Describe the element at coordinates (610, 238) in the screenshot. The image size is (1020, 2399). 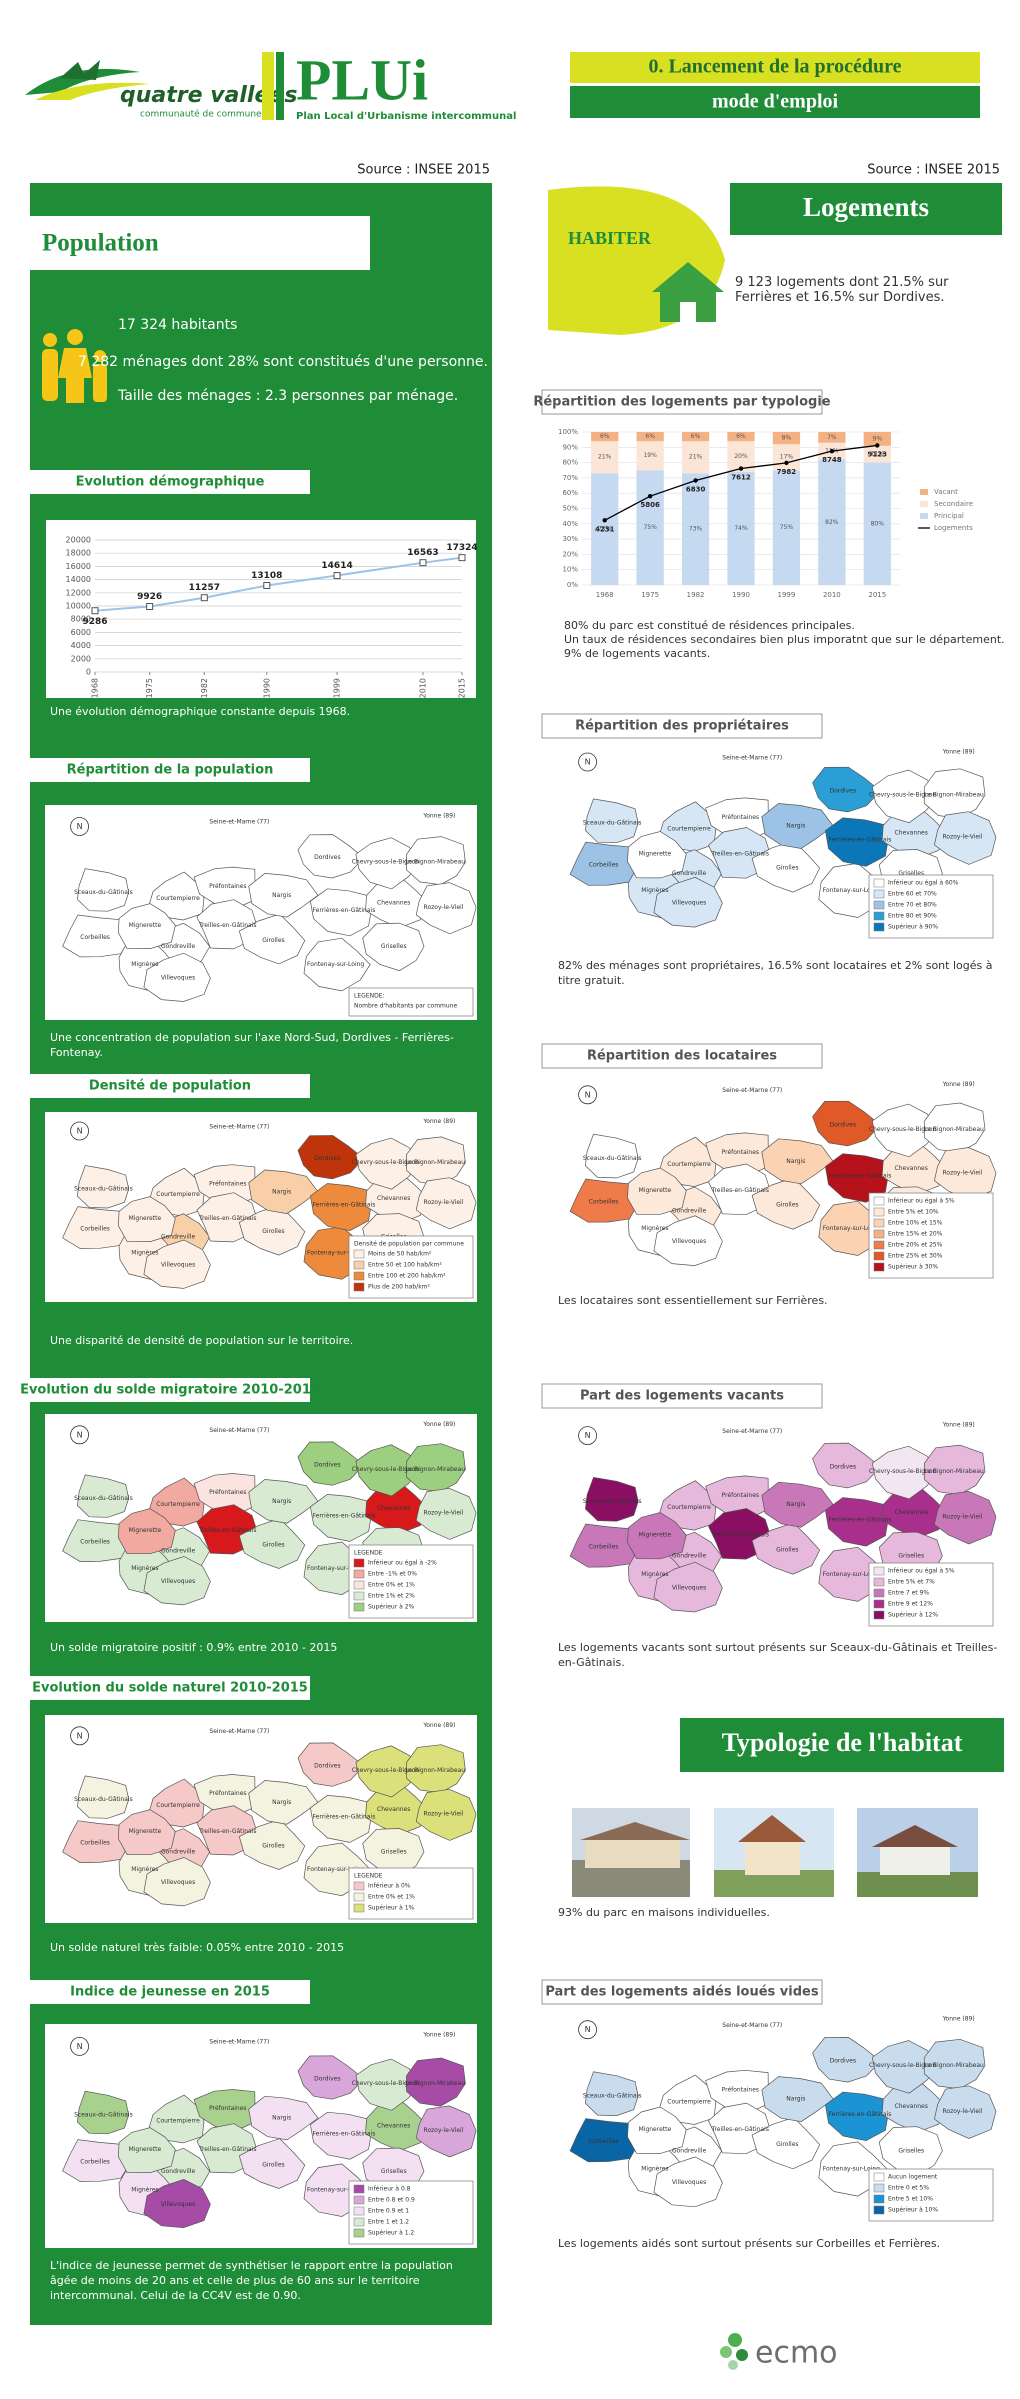
I see `theme: HABITER` at that location.